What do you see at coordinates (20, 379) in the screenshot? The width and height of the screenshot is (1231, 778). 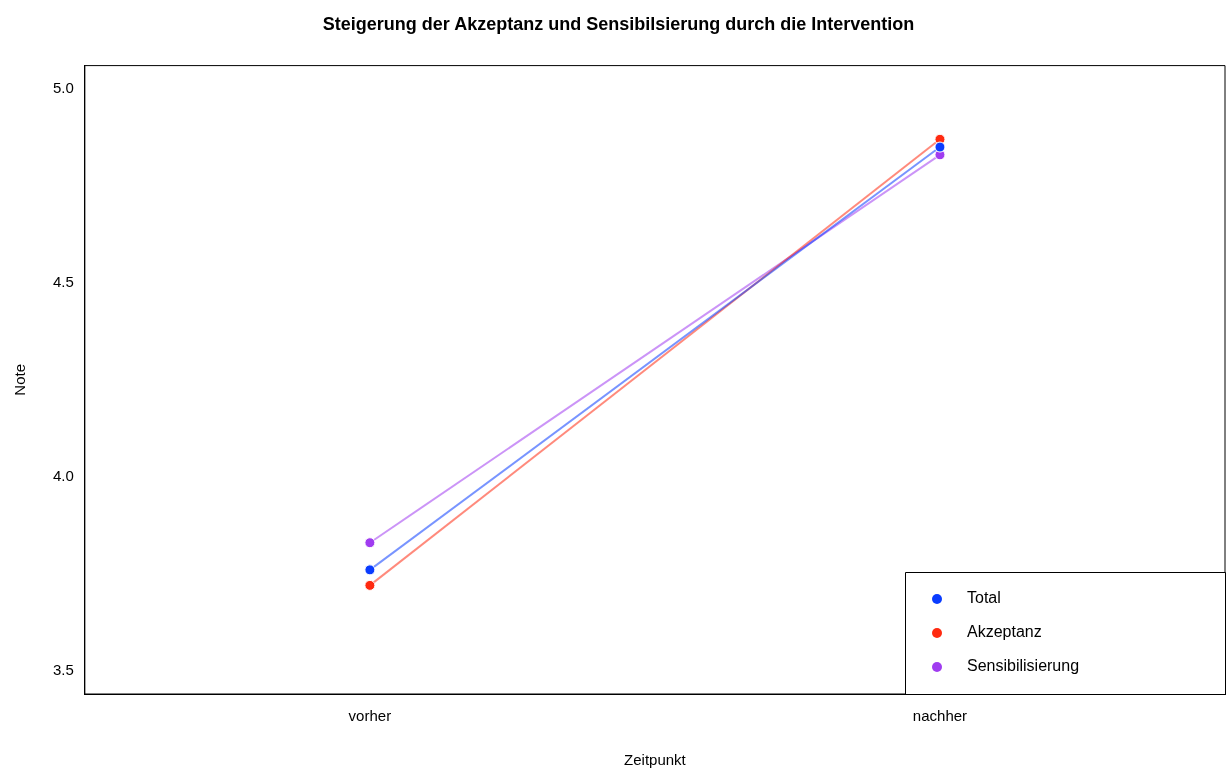 I see `y-axis-title: Note` at bounding box center [20, 379].